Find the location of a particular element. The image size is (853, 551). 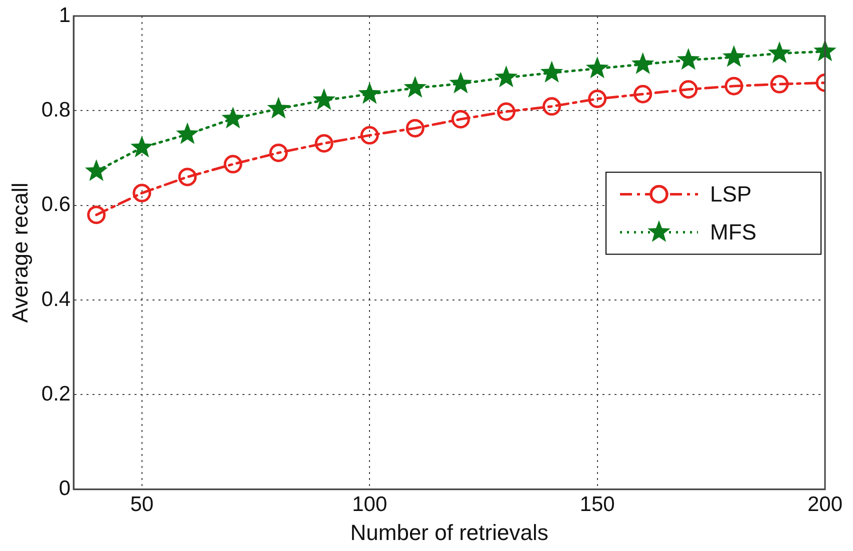

x-tick-label: 200 is located at coordinates (825, 504).